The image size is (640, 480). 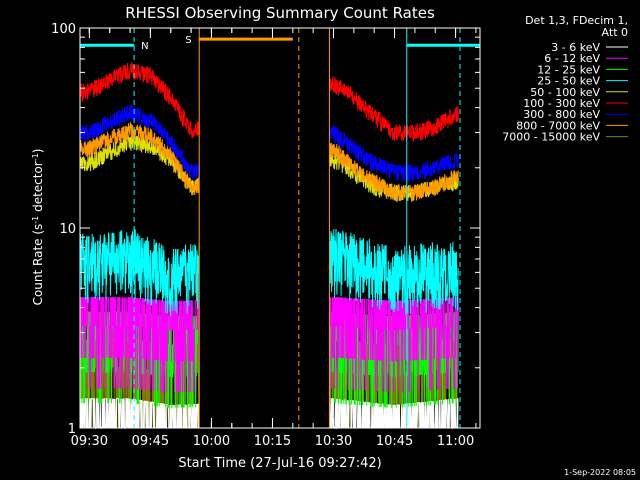 What do you see at coordinates (565, 92) in the screenshot?
I see `legend-label-5: 50 - 100 keV` at bounding box center [565, 92].